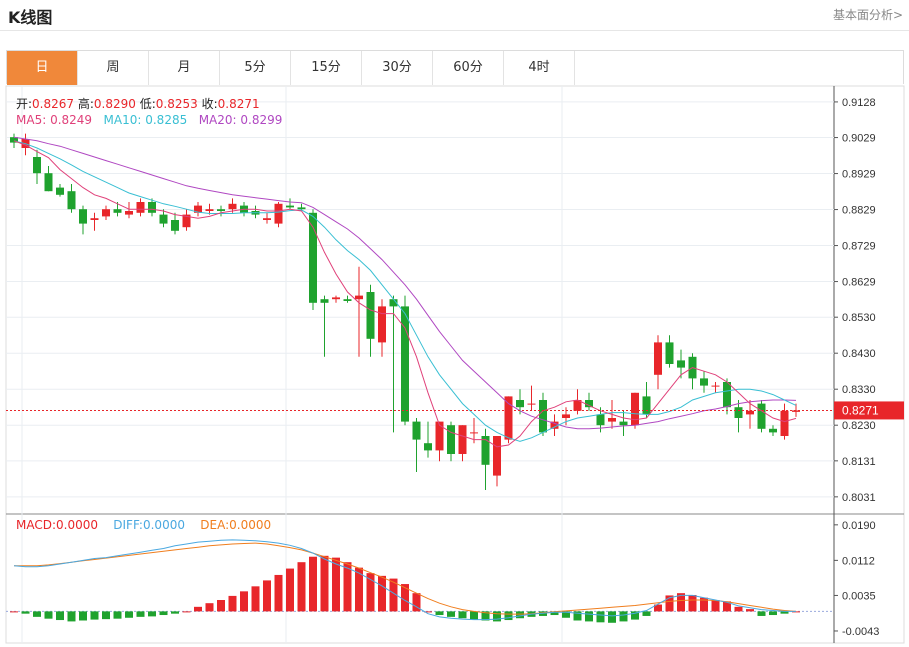 The height and width of the screenshot is (647, 909). Describe the element at coordinates (166, 120) in the screenshot. I see `ma10-value: 0.8285` at that location.